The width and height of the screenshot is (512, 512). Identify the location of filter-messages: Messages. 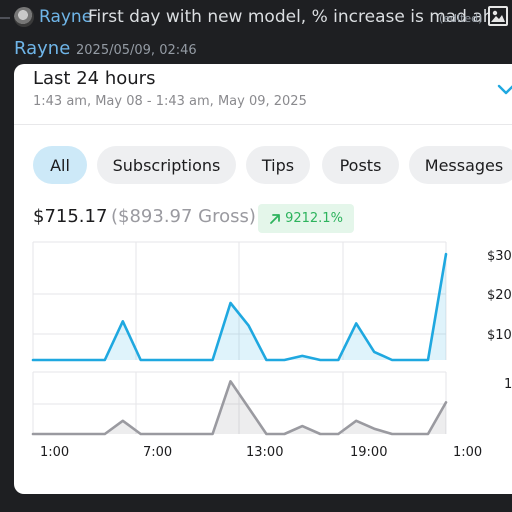
(460, 165).